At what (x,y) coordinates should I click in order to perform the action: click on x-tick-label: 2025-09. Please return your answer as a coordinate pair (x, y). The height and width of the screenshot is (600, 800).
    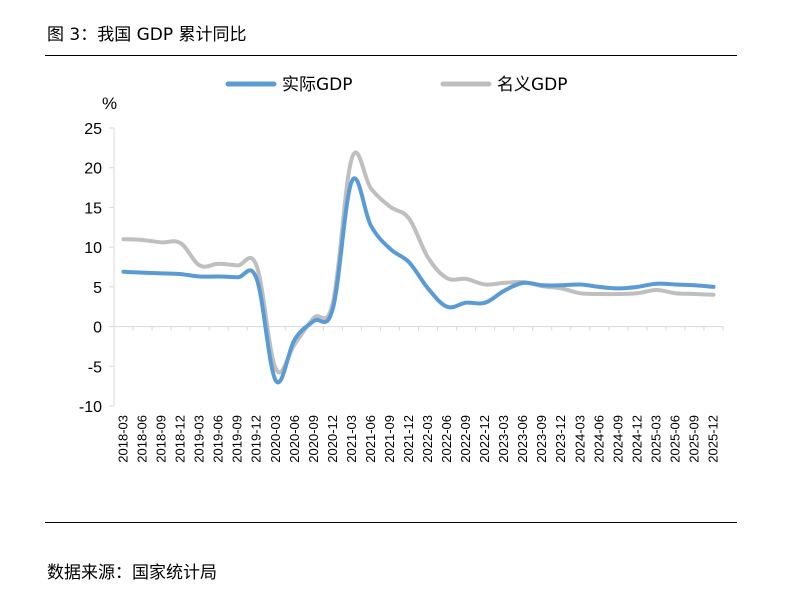
    Looking at the image, I should click on (693, 439).